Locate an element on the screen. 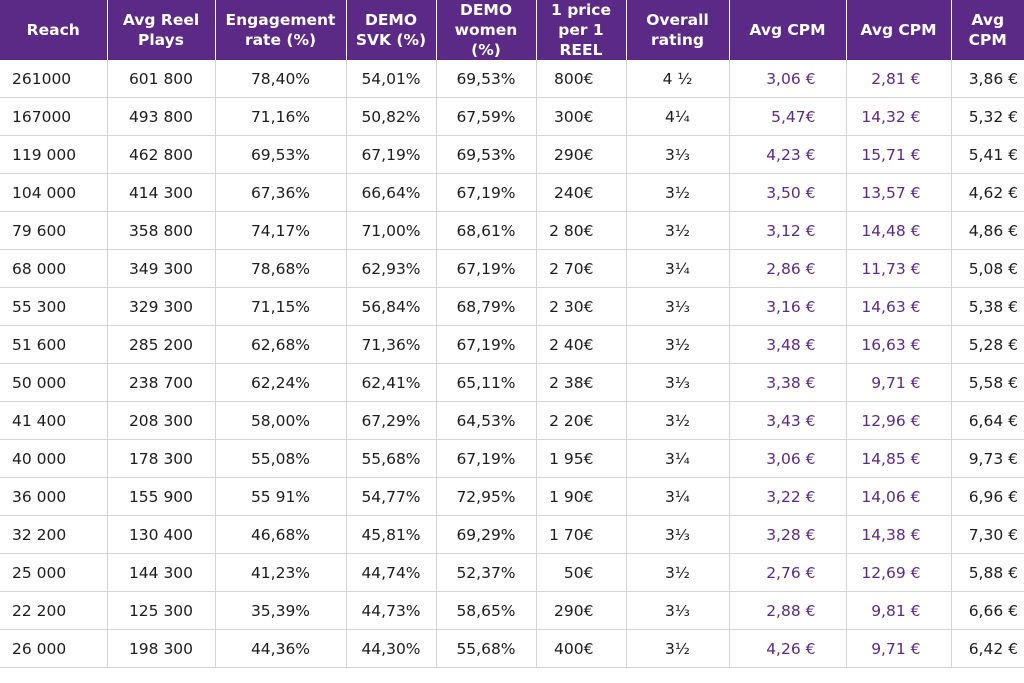  header-line: CPM is located at coordinates (987, 40).